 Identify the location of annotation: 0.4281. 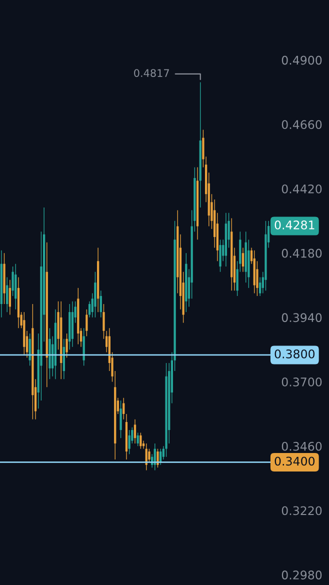
(294, 225).